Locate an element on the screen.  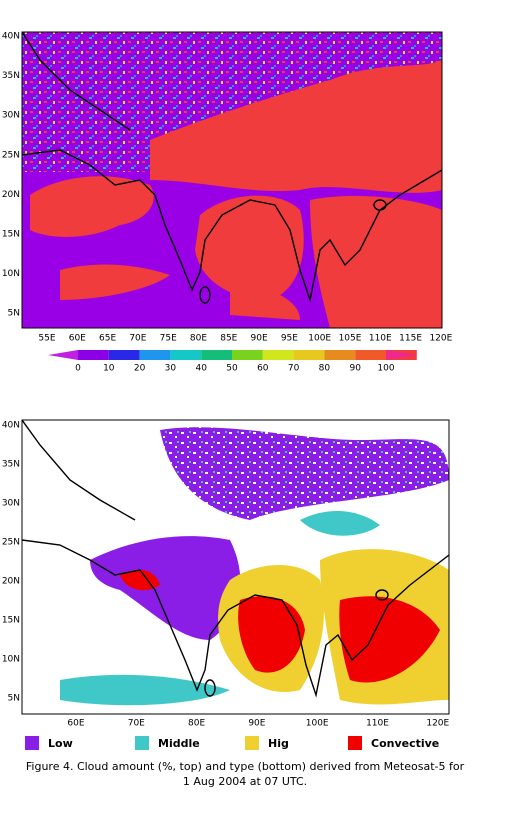
colorbar-label: 70 is located at coordinates (294, 369).